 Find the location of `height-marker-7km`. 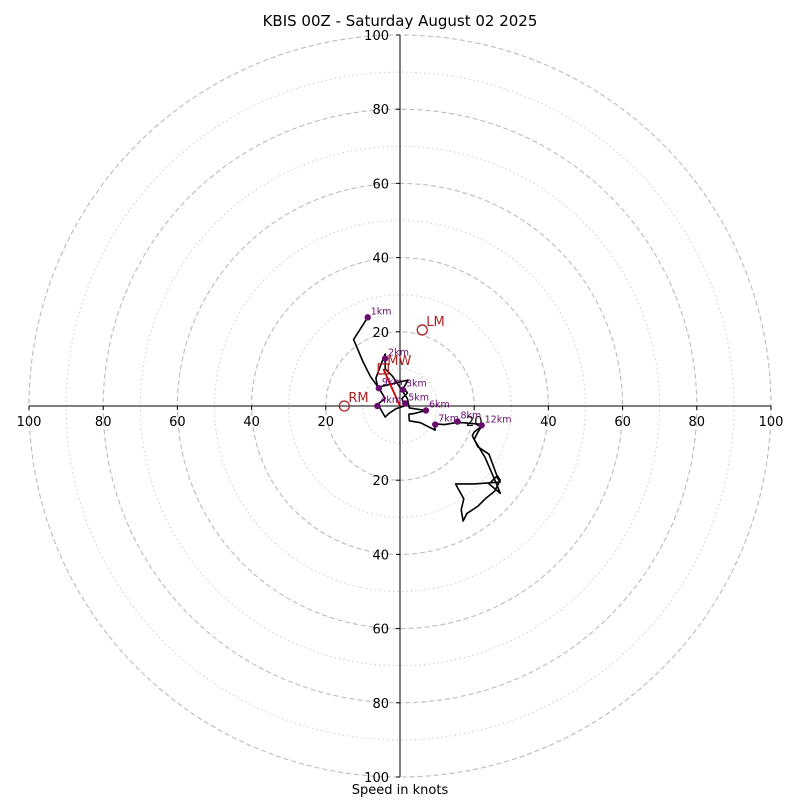

height-marker-7km is located at coordinates (435, 424).